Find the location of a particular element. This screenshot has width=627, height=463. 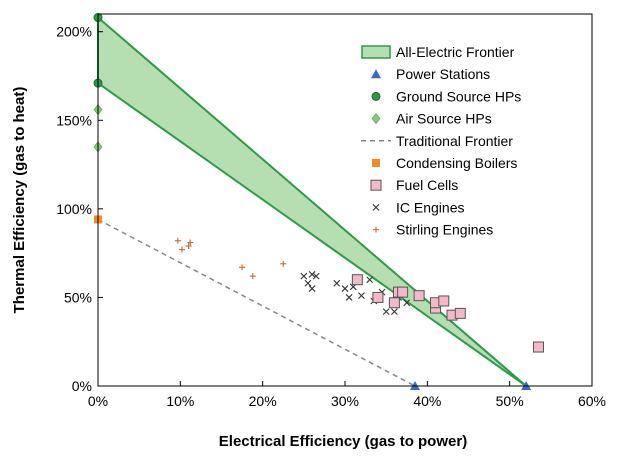

legend-stirling-engines-swatch is located at coordinates (376, 229).